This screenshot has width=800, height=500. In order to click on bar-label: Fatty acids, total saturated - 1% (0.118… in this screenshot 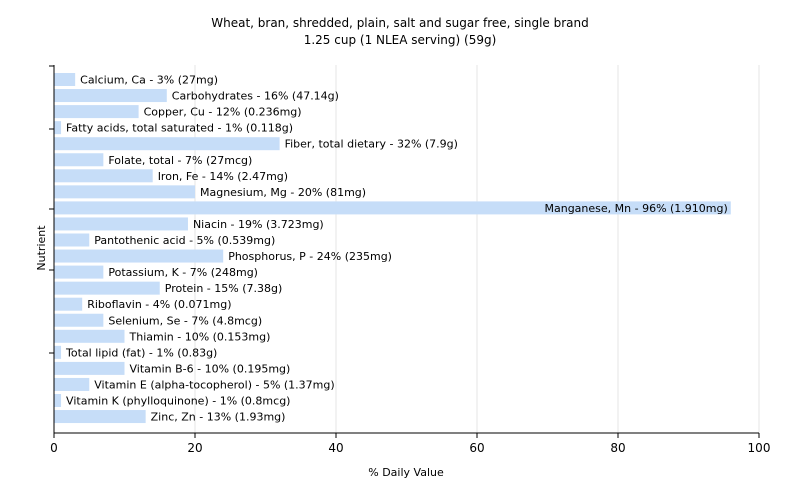, I will do `click(179, 128)`.